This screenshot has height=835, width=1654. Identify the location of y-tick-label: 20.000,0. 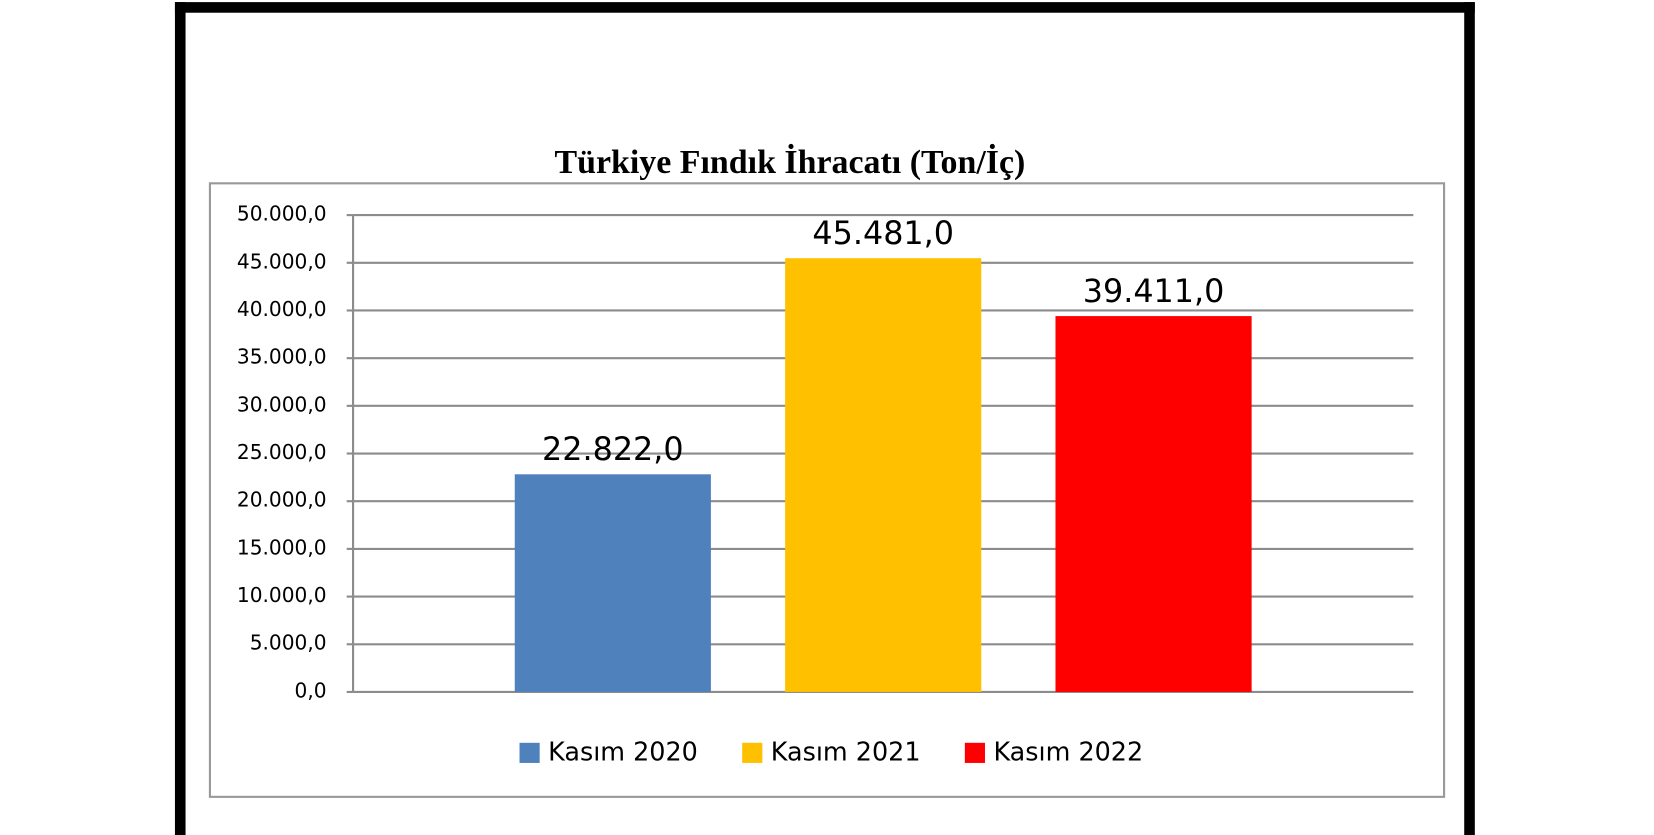
(282, 500).